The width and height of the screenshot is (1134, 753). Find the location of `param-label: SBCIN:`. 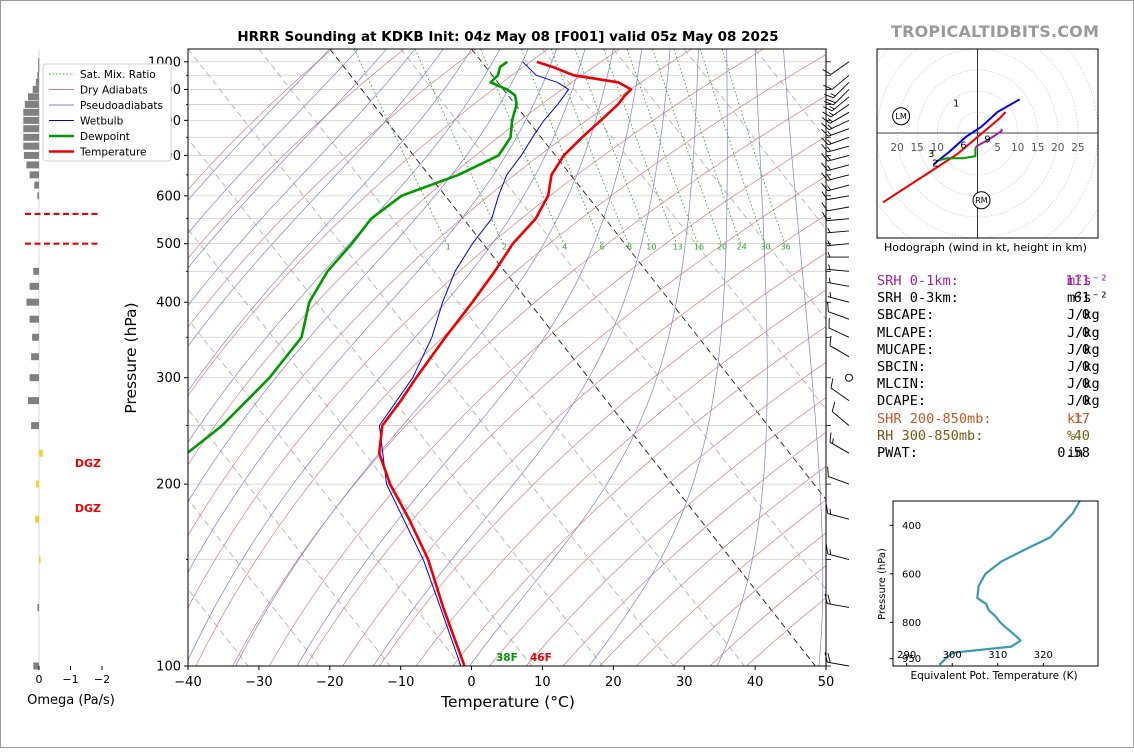

param-label: SBCIN: is located at coordinates (901, 367).